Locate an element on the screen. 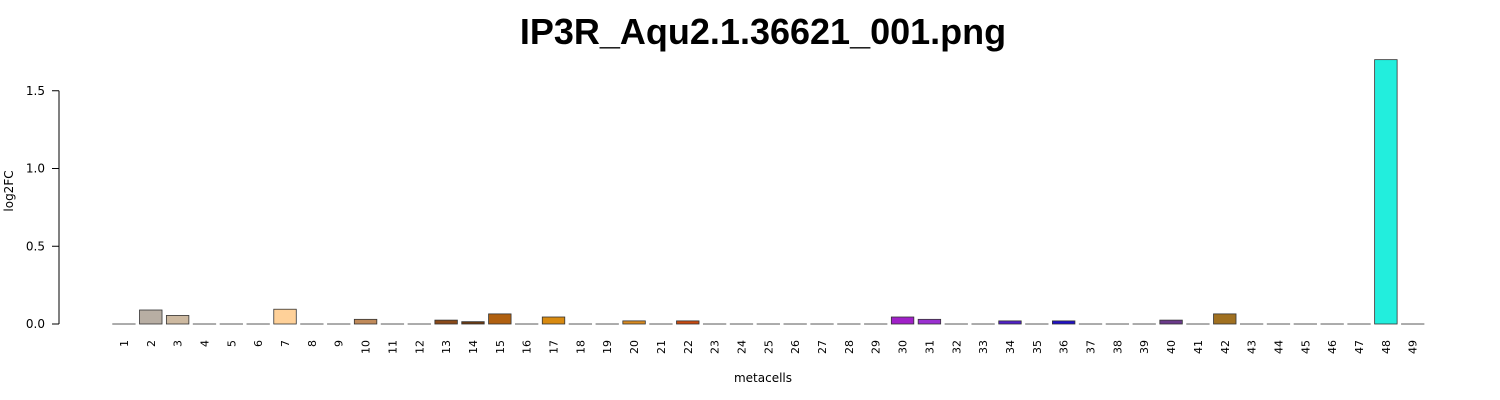 Image resolution: width=1500 pixels, height=400 pixels. x-tick-label: 9 is located at coordinates (339, 343).